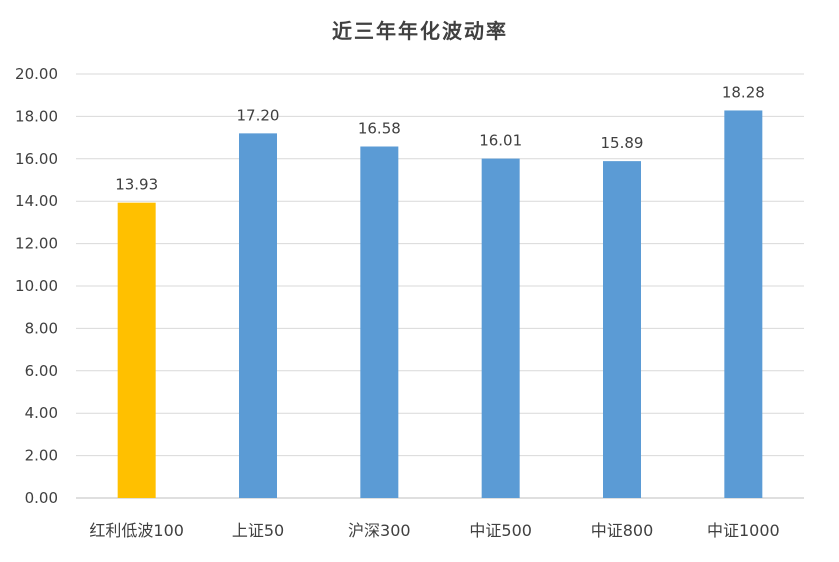  Describe the element at coordinates (379, 129) in the screenshot. I see `data-label: 16.58` at that location.